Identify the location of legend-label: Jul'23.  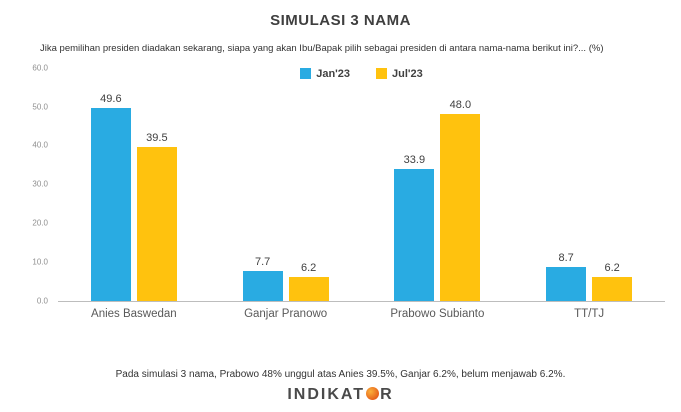
(407, 73).